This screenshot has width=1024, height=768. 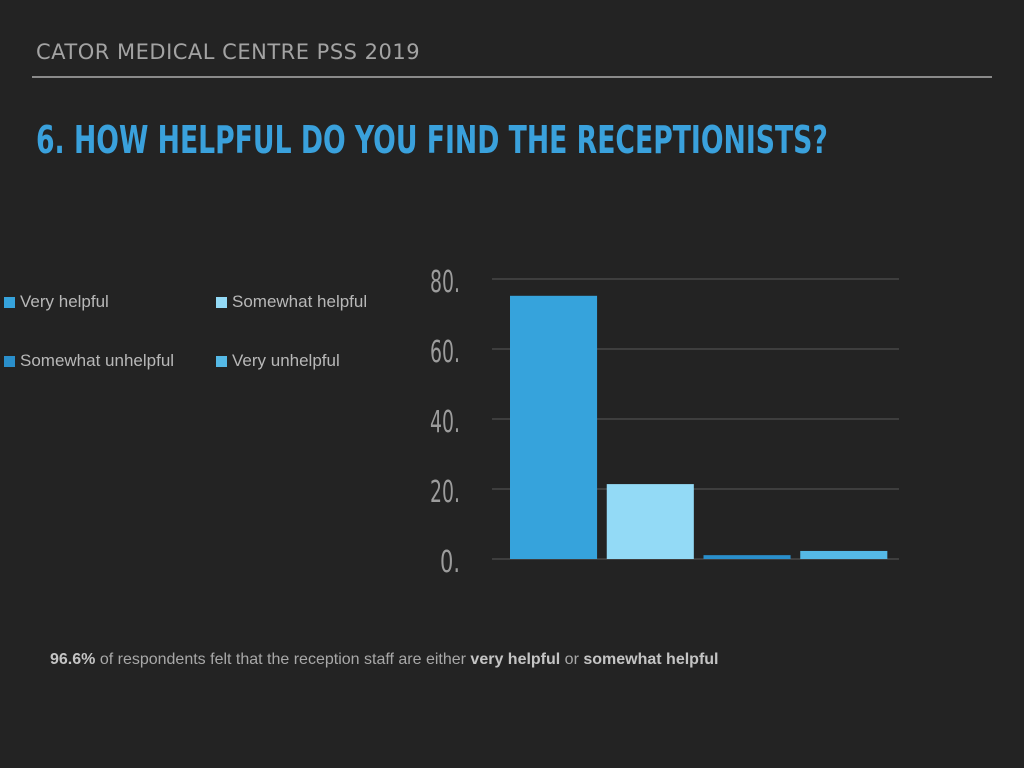 What do you see at coordinates (445, 422) in the screenshot?
I see `y-tick-label: 40.` at bounding box center [445, 422].